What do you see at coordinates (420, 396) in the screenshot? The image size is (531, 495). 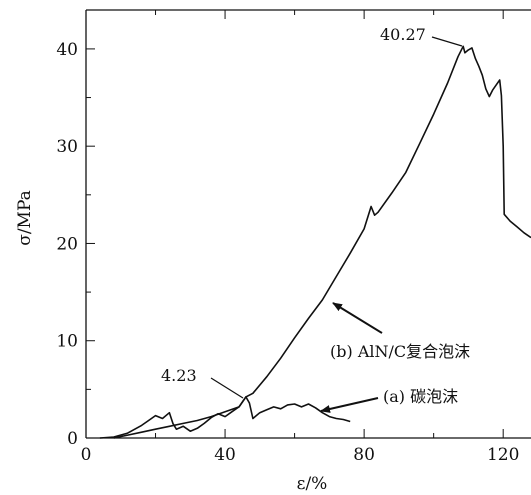 I see `annotation-series-a-label: (a) 碳泡沫` at bounding box center [420, 396].